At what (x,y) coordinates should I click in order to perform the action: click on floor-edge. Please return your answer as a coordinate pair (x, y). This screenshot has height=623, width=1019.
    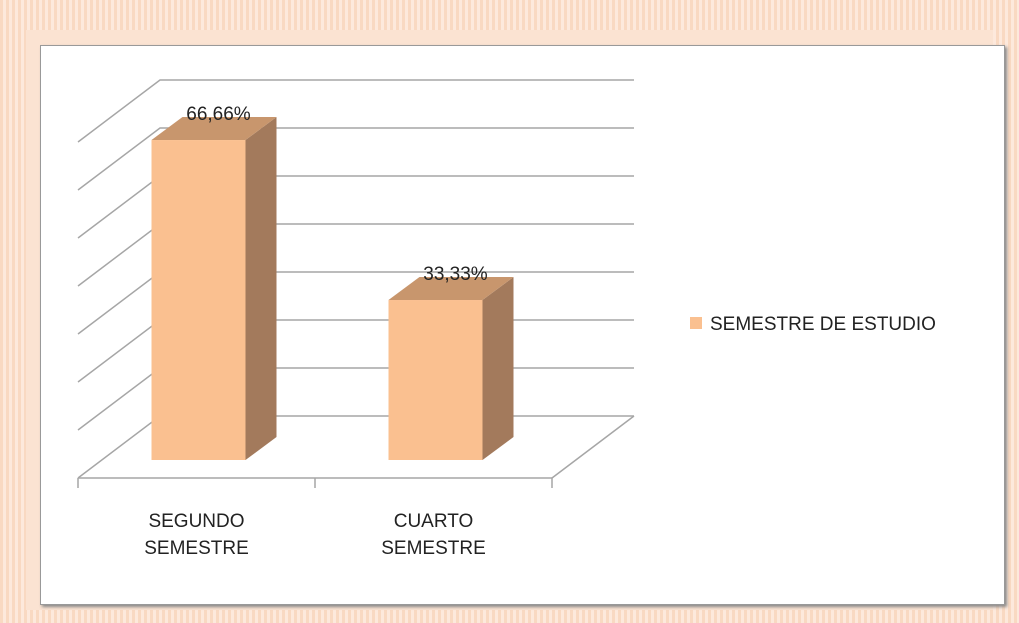
    Looking at the image, I should click on (593, 447).